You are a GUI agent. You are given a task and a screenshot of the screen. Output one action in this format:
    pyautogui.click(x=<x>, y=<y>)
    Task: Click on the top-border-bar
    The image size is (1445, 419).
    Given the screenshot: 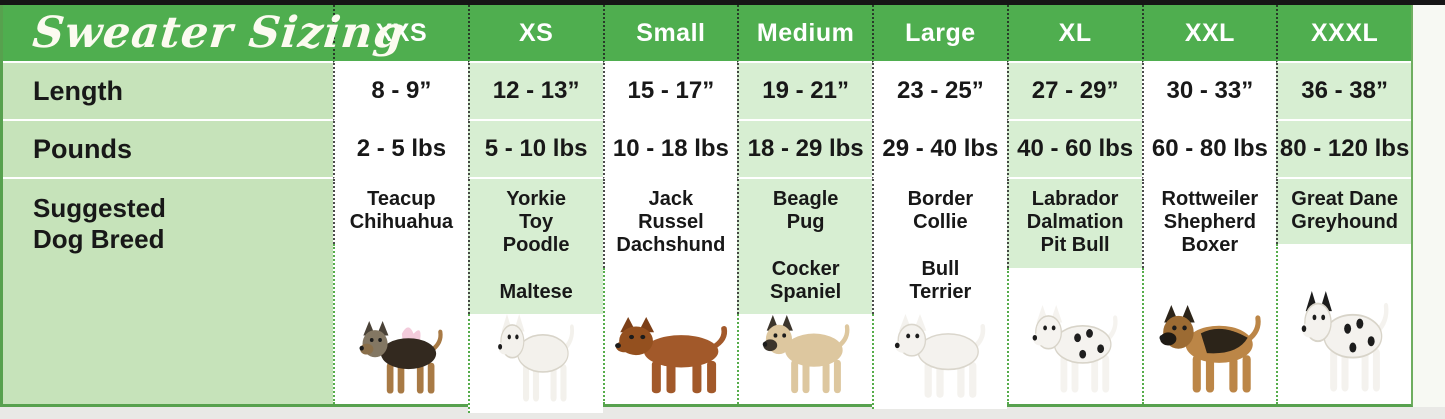 What is the action you would take?
    pyautogui.click(x=722, y=2)
    